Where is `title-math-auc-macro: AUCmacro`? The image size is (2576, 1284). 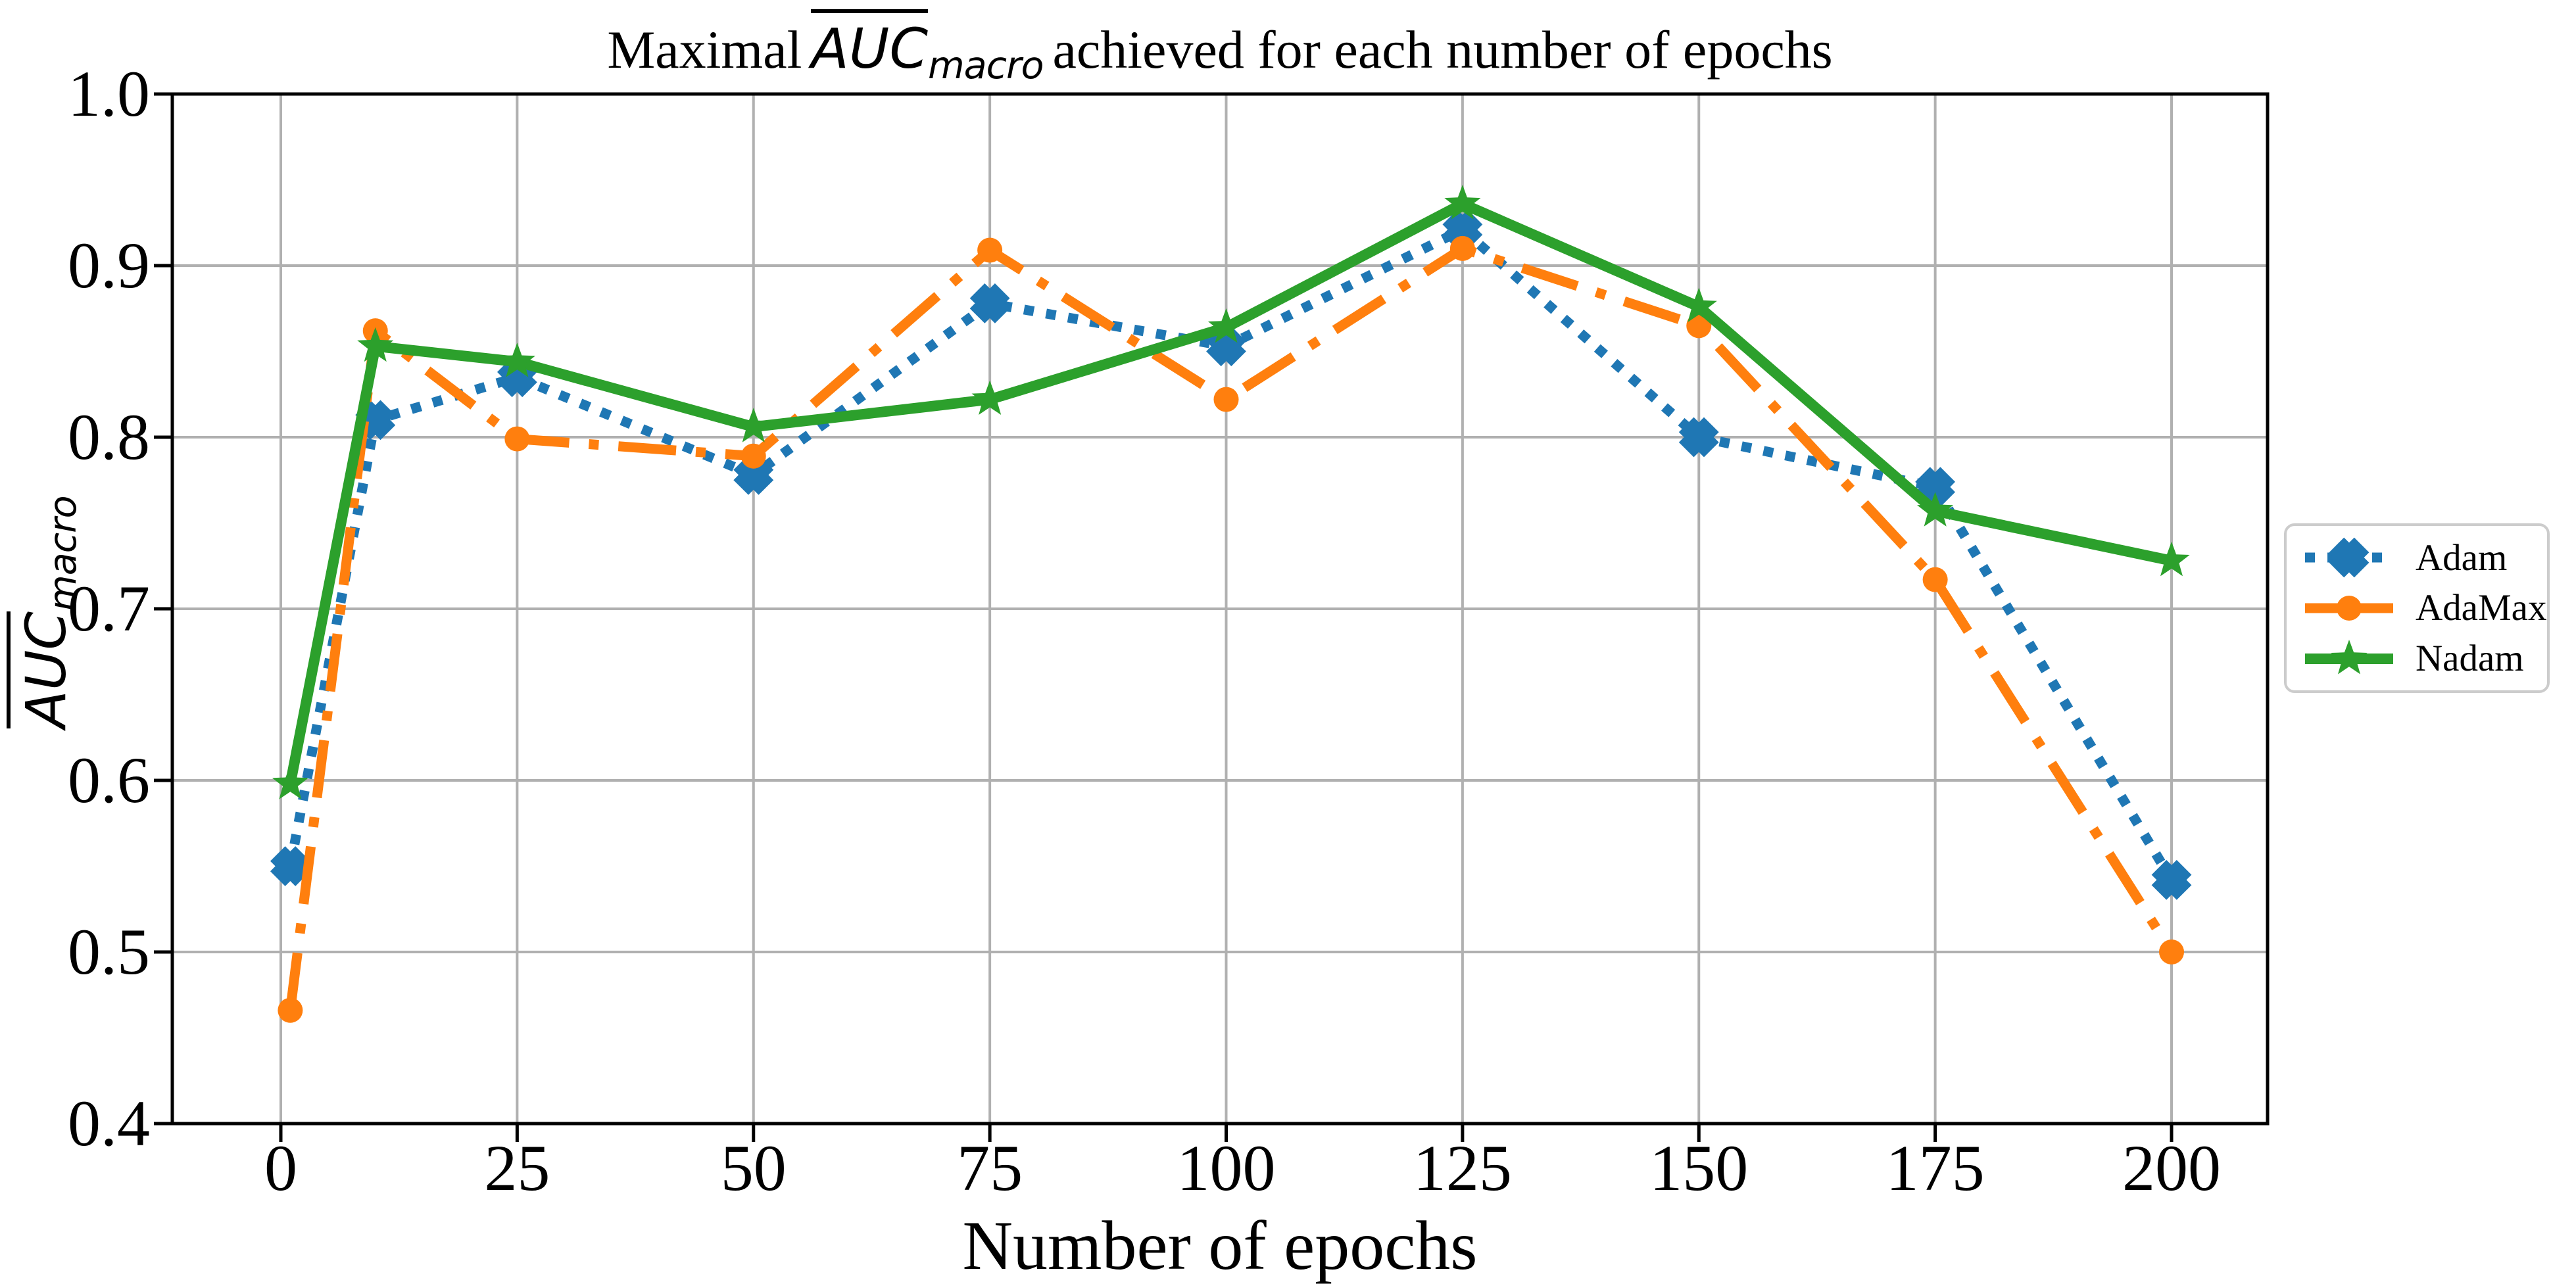
title-math-auc-macro: AUCmacro is located at coordinates (927, 48).